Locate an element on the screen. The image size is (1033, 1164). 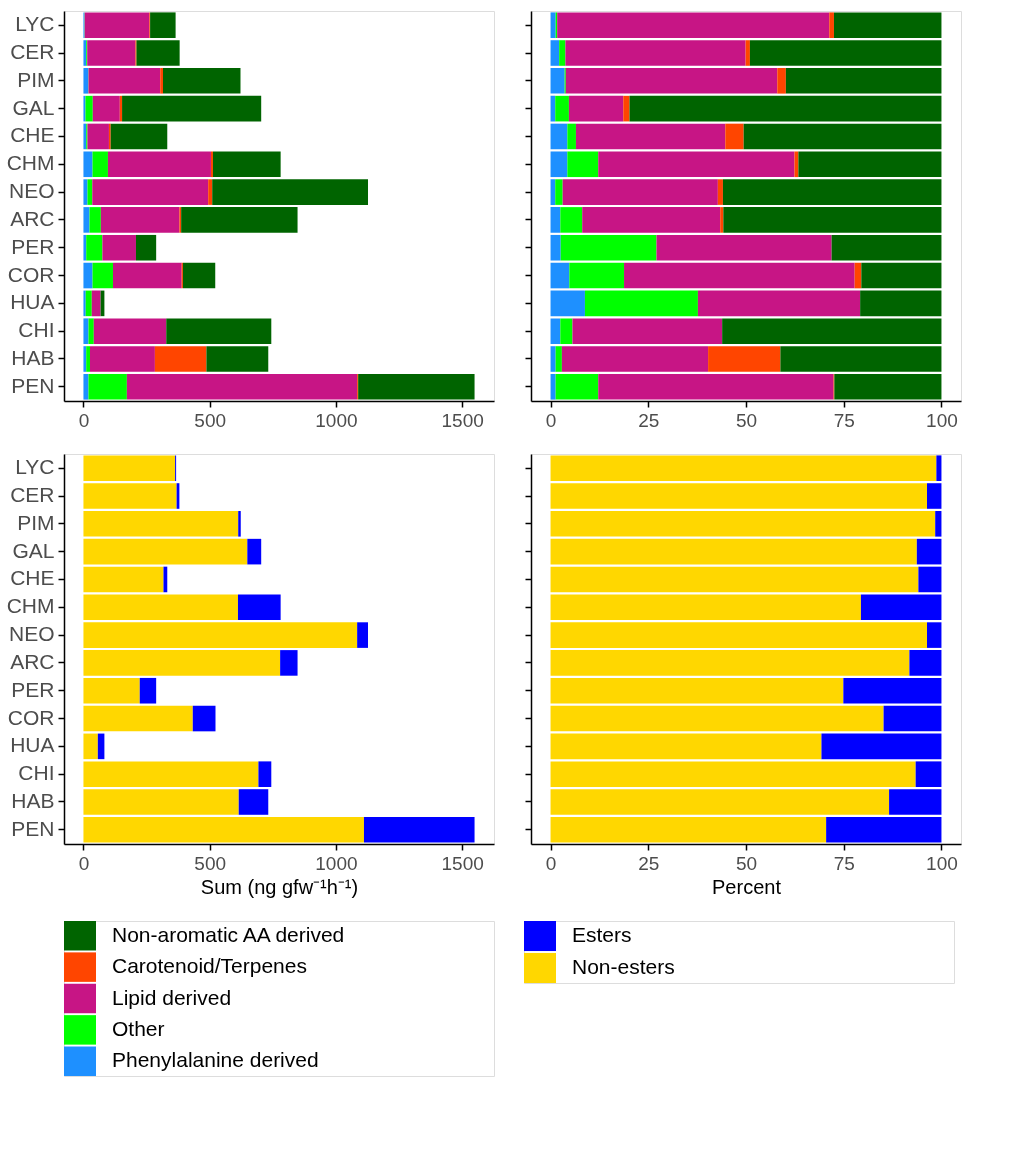
legend-label: Esters is located at coordinates (602, 935).